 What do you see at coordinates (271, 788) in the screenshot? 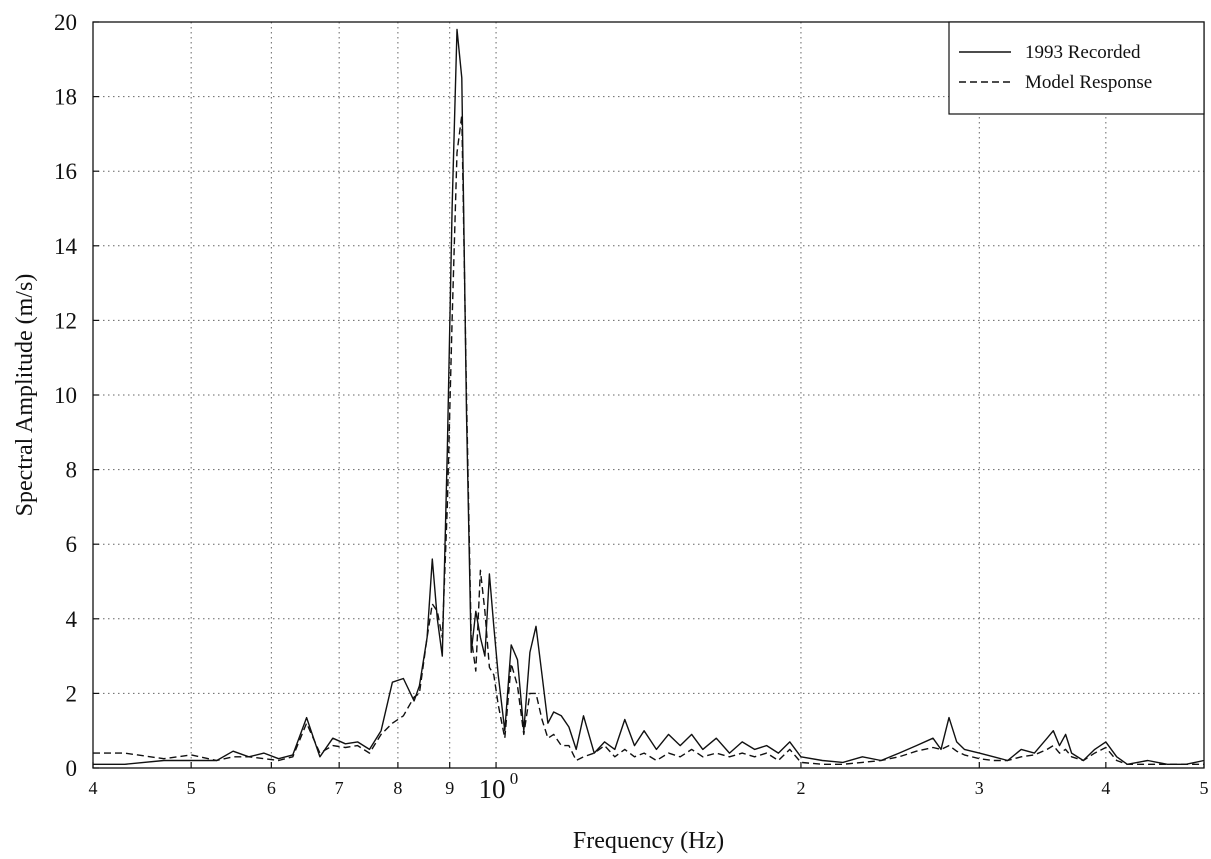
I see `x-tick-label: 6` at bounding box center [271, 788].